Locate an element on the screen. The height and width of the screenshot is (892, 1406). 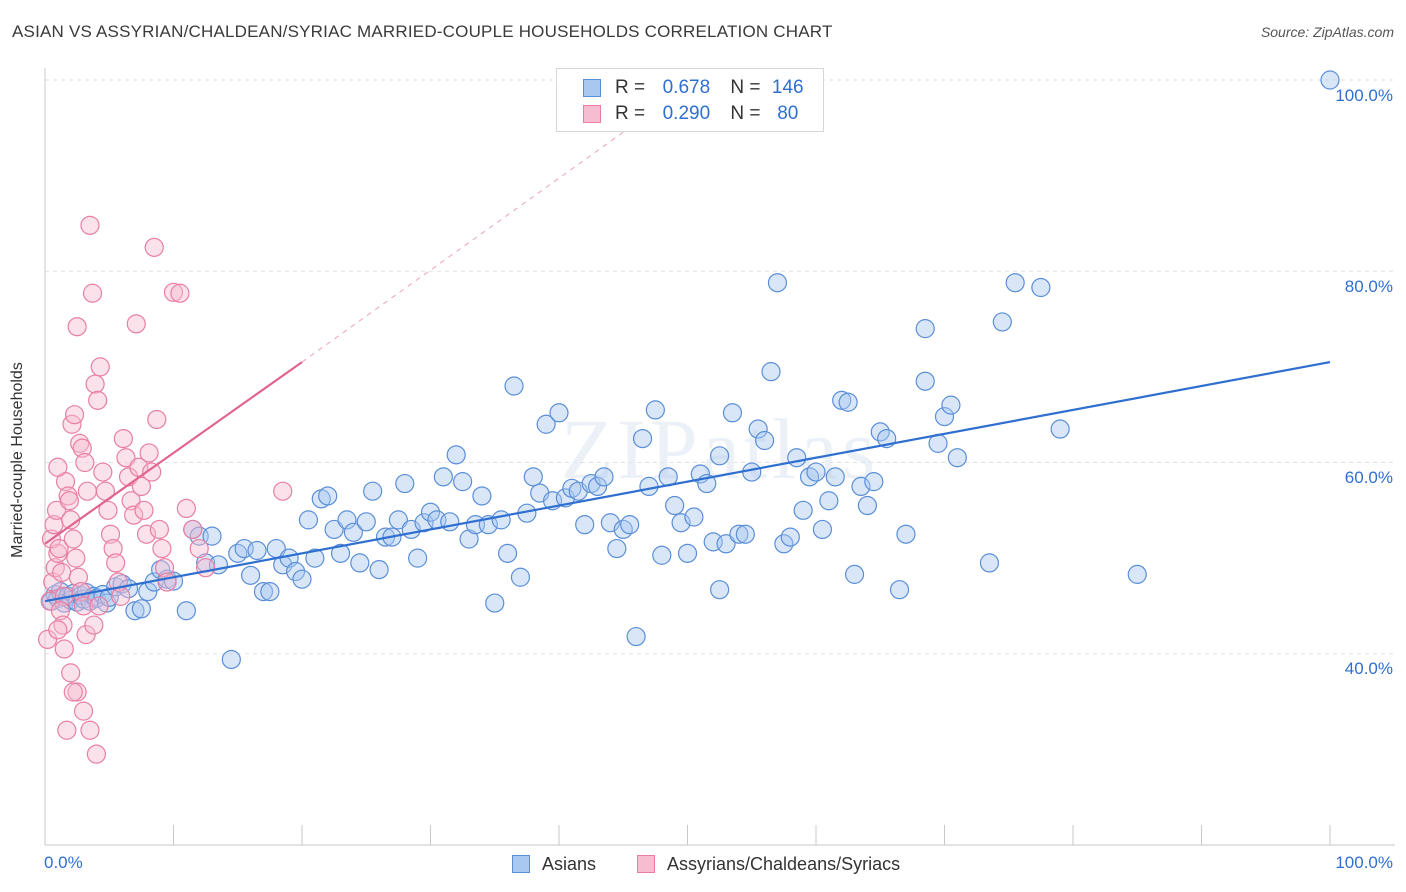
x-axis-min-label: 0.0% is located at coordinates (63, 862).